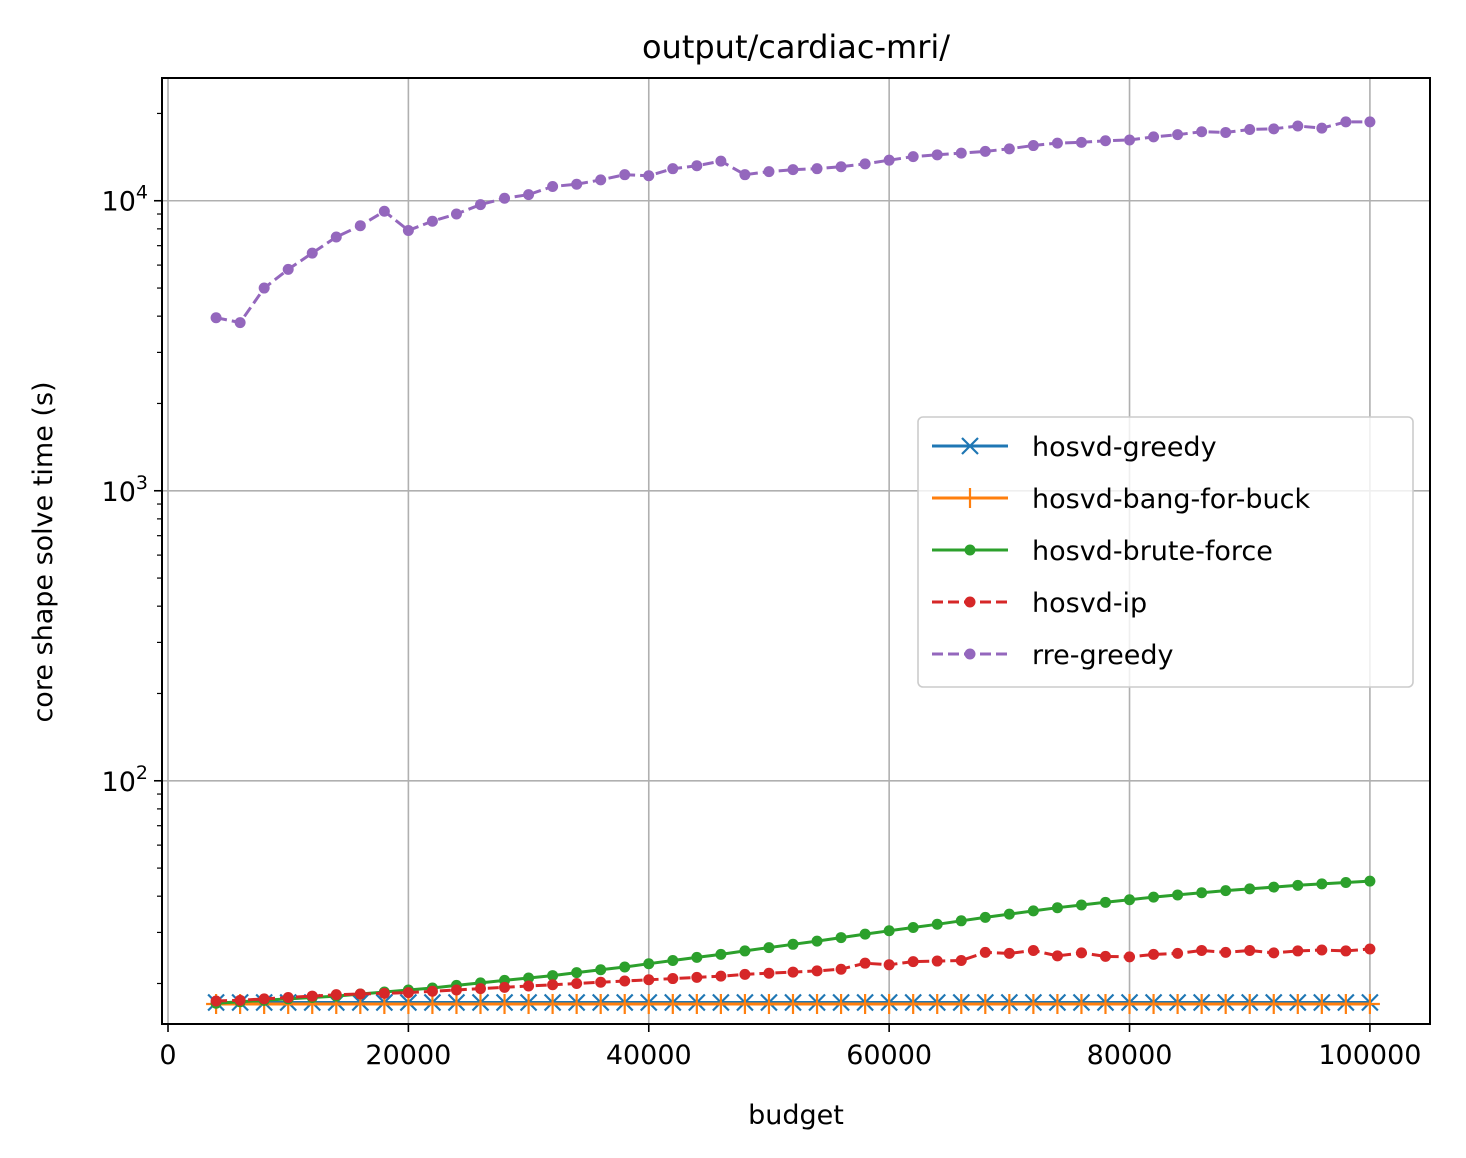  Describe the element at coordinates (167, 1055) in the screenshot. I see `x-tick-label: 0` at that location.